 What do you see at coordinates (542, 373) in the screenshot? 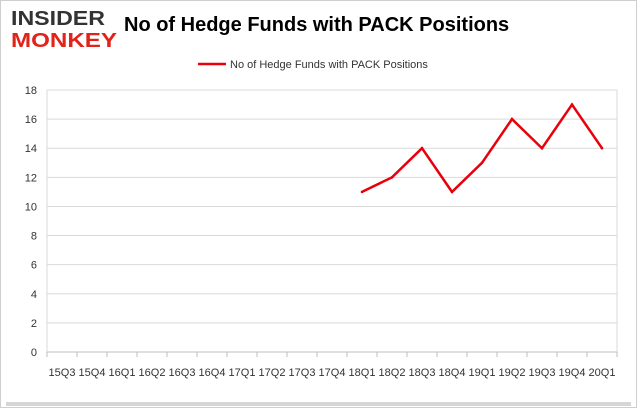
I see `x-tick-label: 19Q3` at bounding box center [542, 373].